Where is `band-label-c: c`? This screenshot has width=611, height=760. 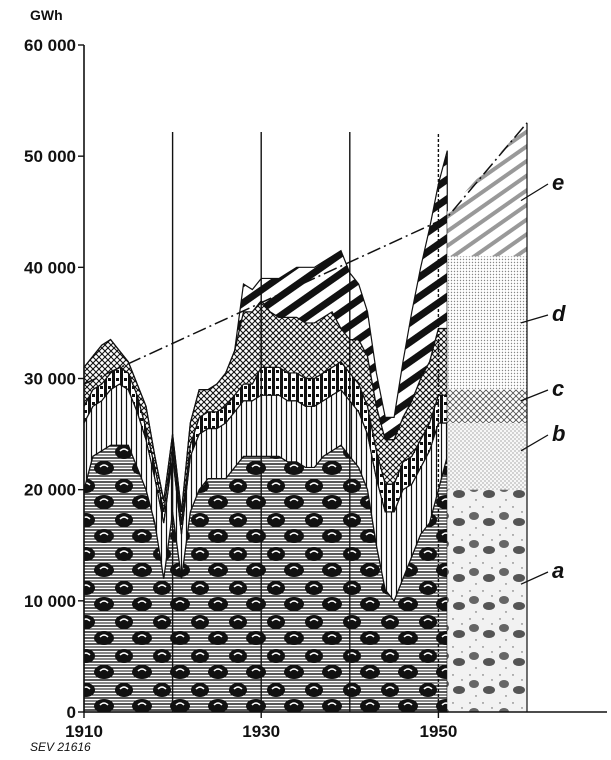
band-label-c: c is located at coordinates (558, 388).